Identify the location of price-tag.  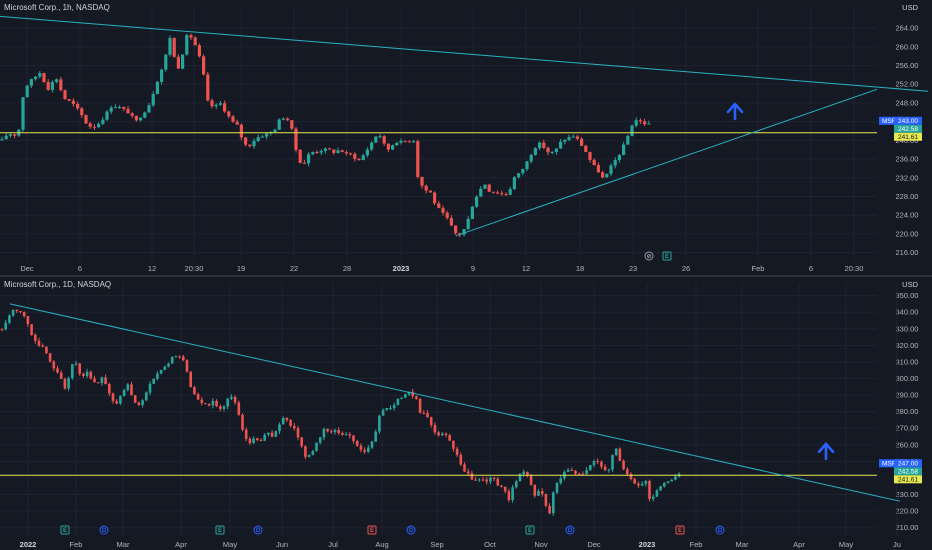
(908, 479).